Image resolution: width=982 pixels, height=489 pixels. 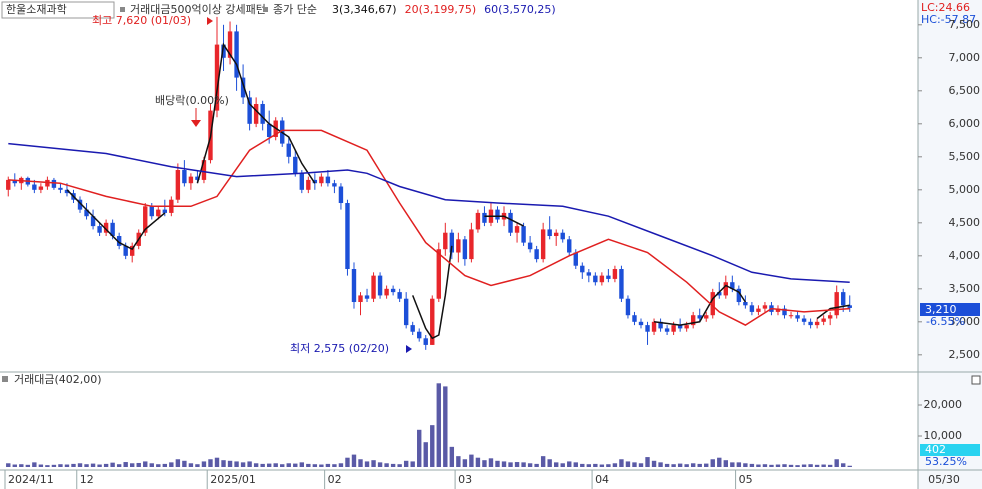 What do you see at coordinates (976, 380) in the screenshot?
I see `close-button` at bounding box center [976, 380].